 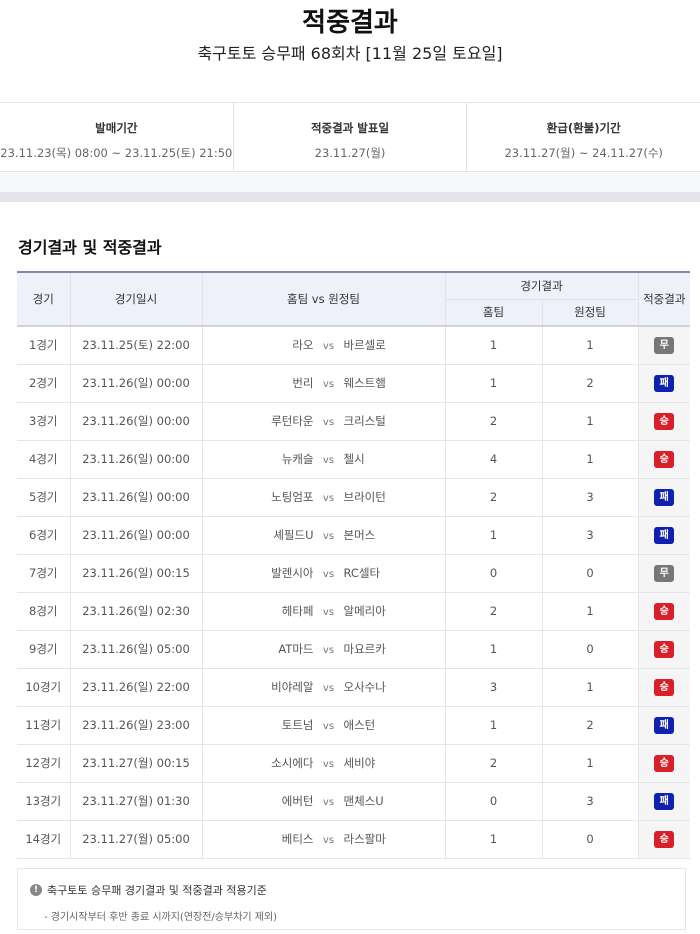 What do you see at coordinates (136, 687) in the screenshot?
I see `game-datetime: 23.11.26(일) 22:00` at bounding box center [136, 687].